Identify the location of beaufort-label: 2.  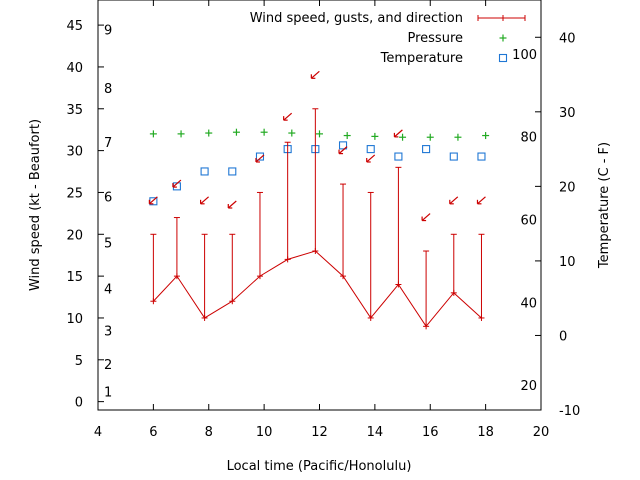
(108, 365).